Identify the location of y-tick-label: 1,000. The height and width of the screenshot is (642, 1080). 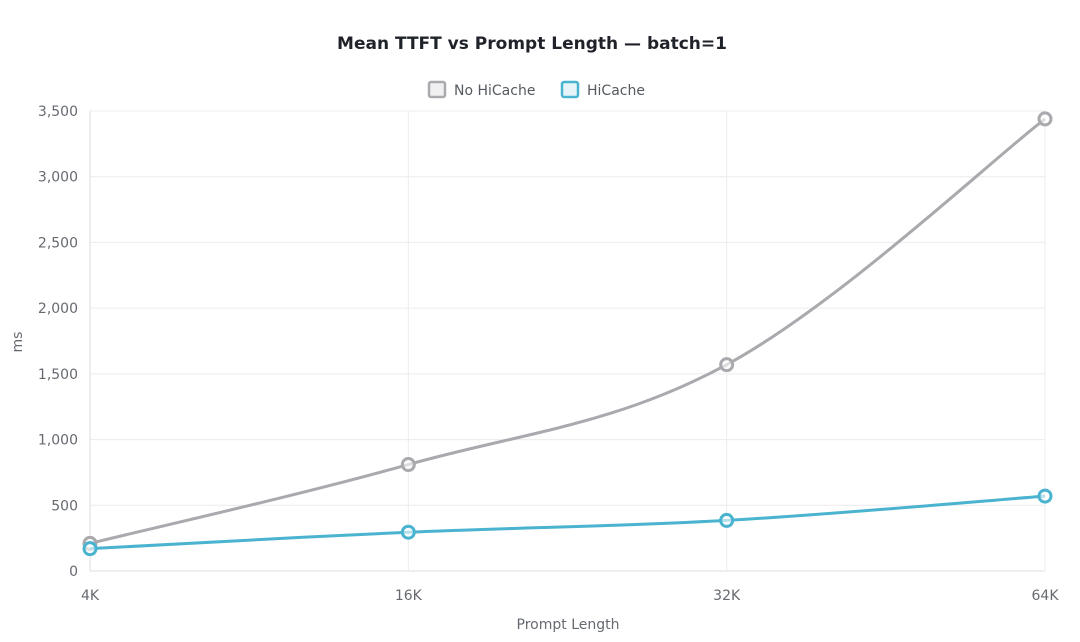
(58, 441).